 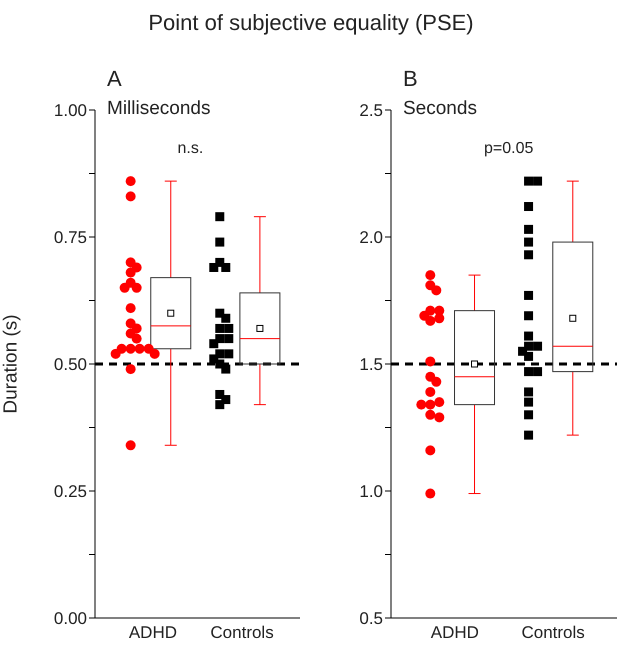 What do you see at coordinates (114, 79) in the screenshot?
I see `text: A` at bounding box center [114, 79].